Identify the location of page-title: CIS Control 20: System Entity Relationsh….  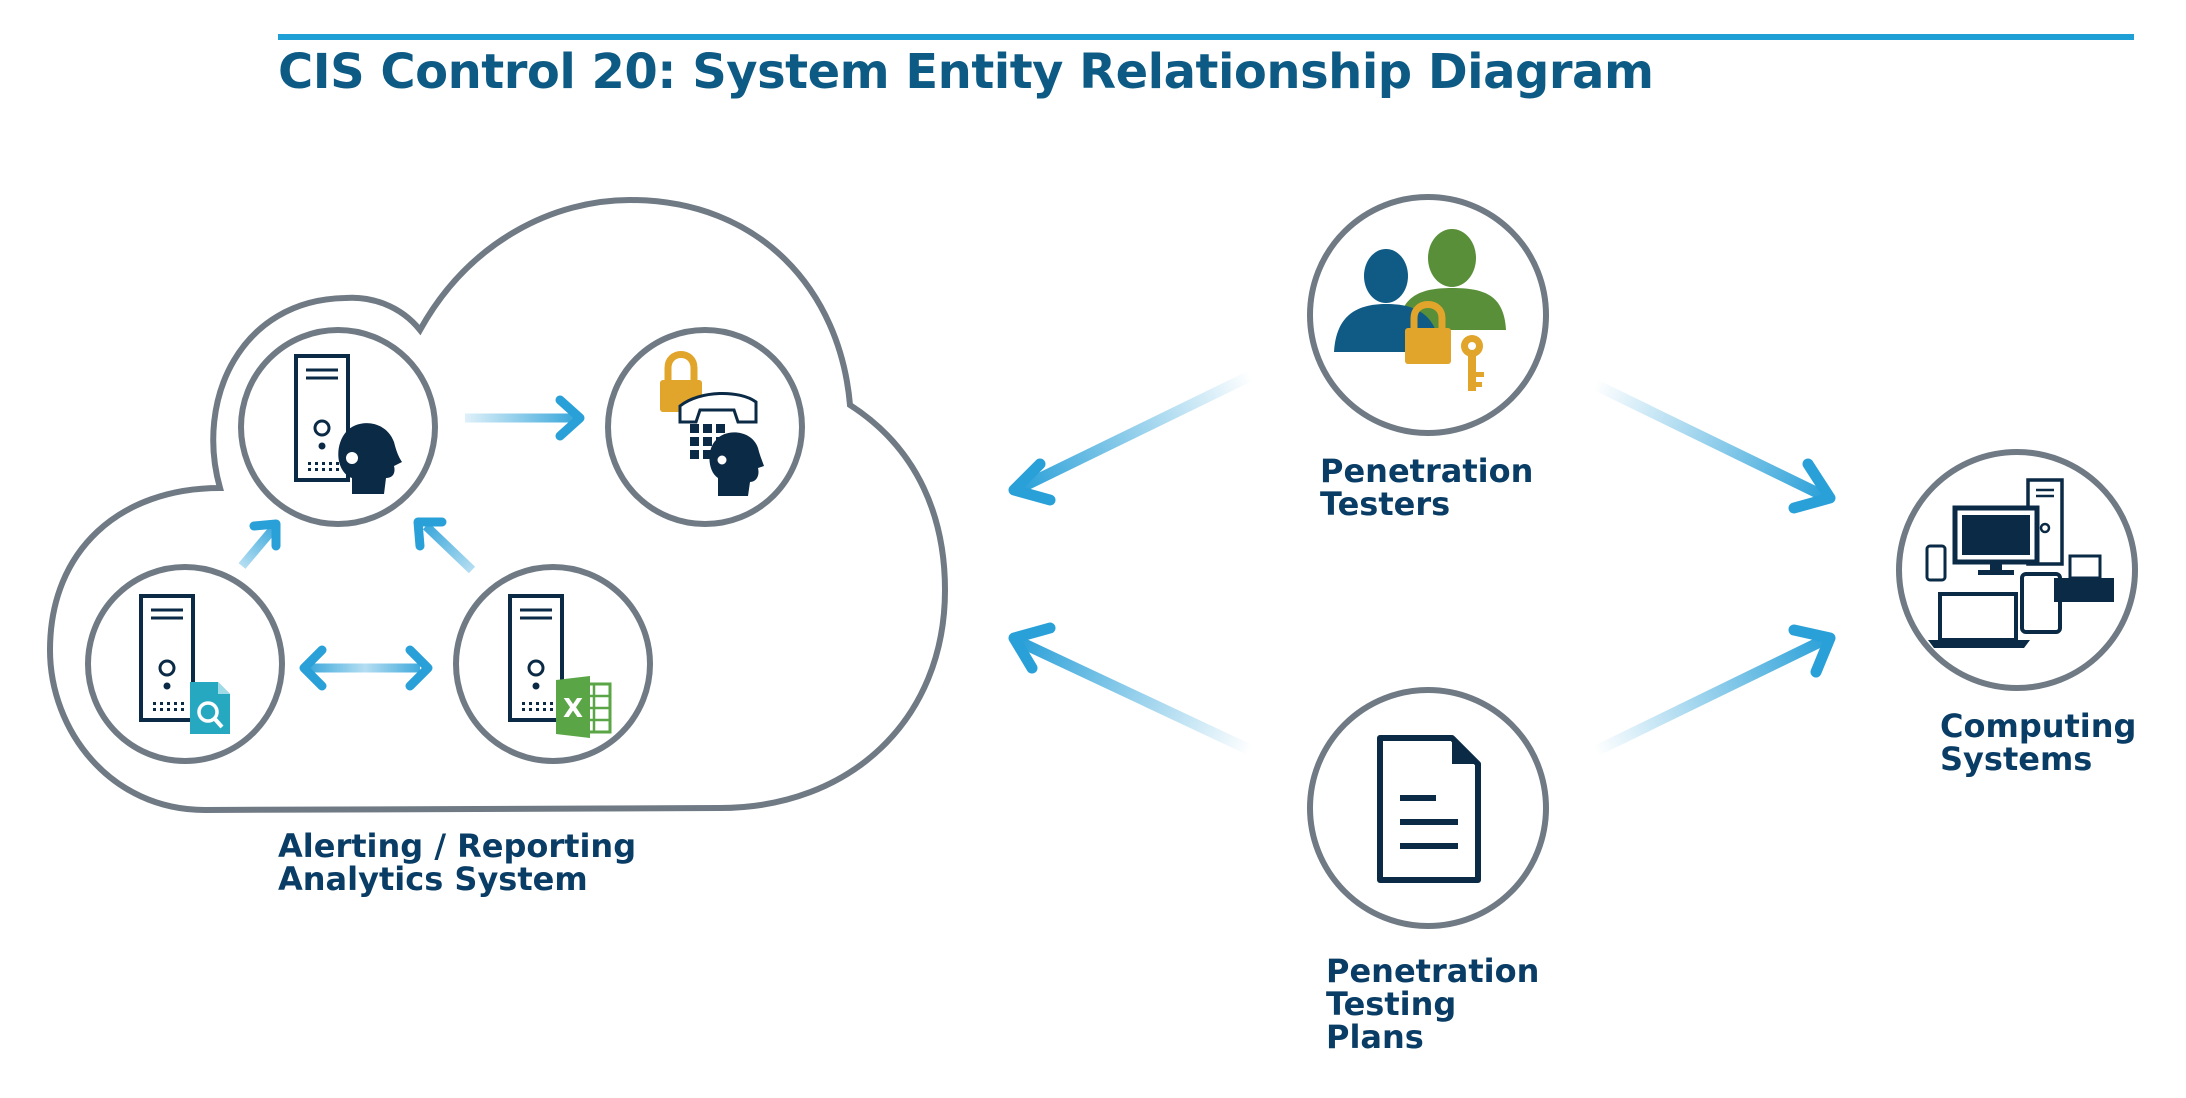
(966, 72).